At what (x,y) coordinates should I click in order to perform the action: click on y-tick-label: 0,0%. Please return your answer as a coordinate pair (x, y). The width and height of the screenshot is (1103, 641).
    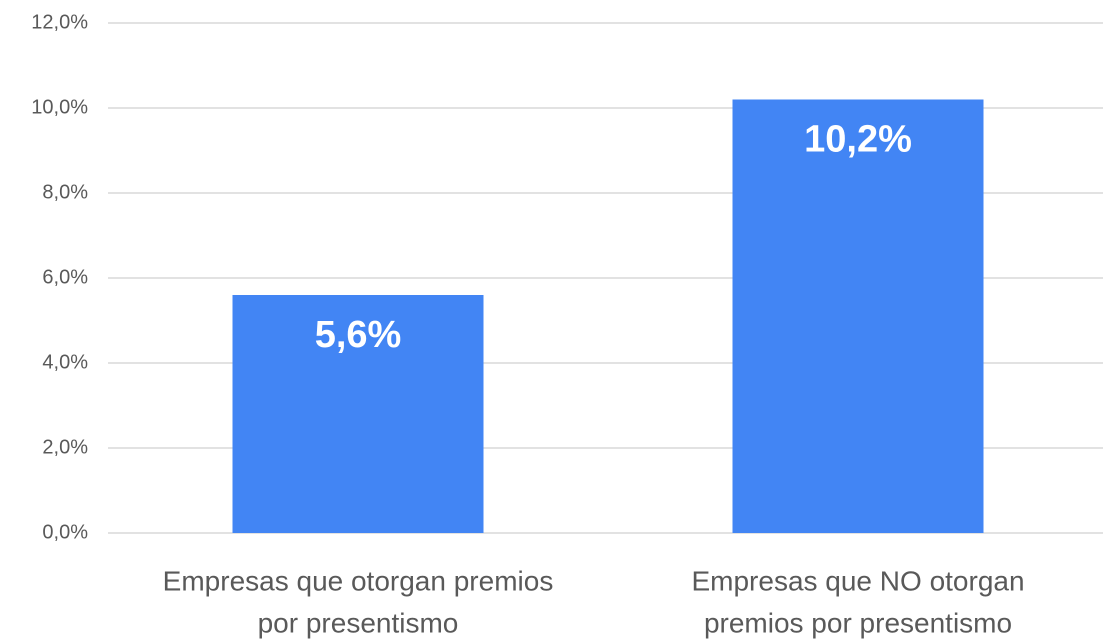
    Looking at the image, I should click on (65, 532).